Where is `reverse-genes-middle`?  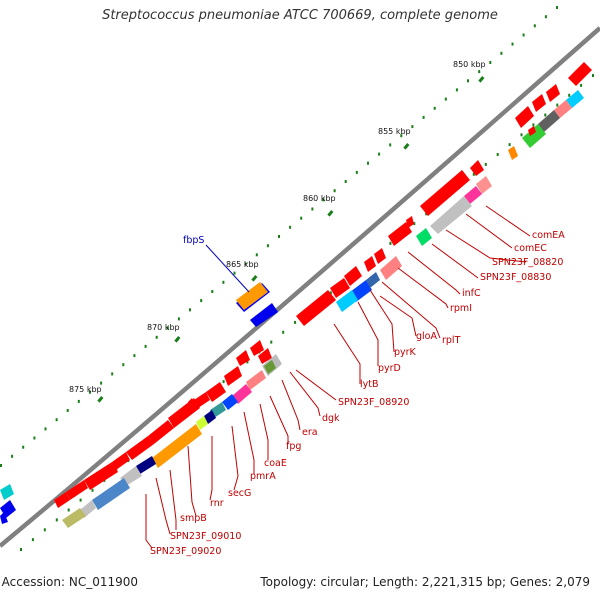 reverse-genes-middle is located at coordinates (349, 287).